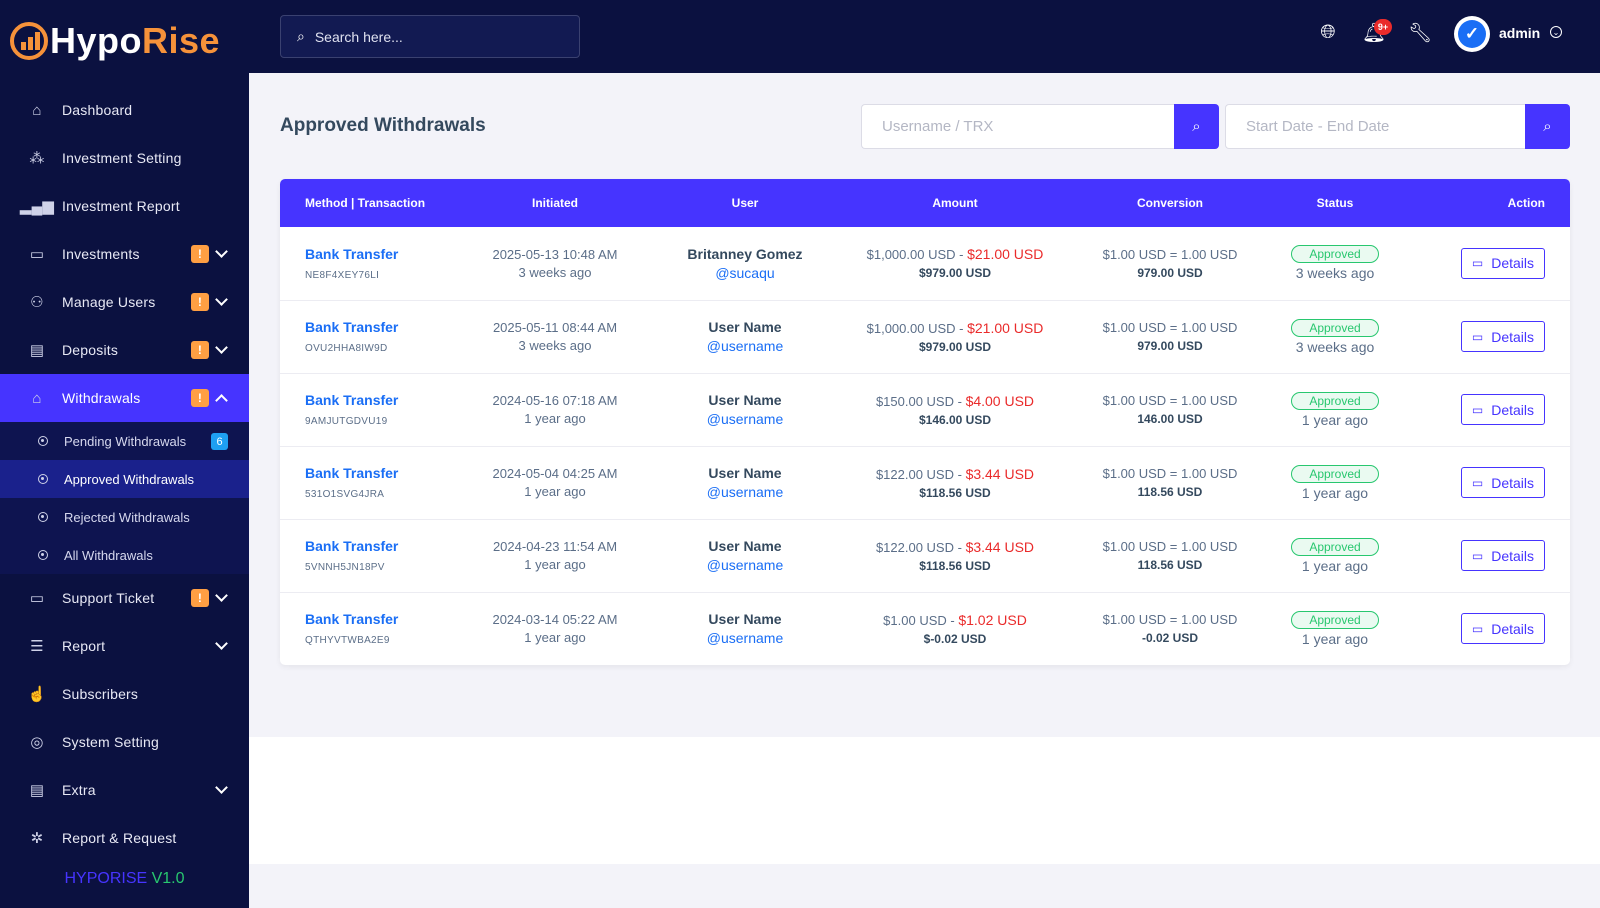 The height and width of the screenshot is (908, 1600). I want to click on brand-logo: HypoRise, so click(124, 41).